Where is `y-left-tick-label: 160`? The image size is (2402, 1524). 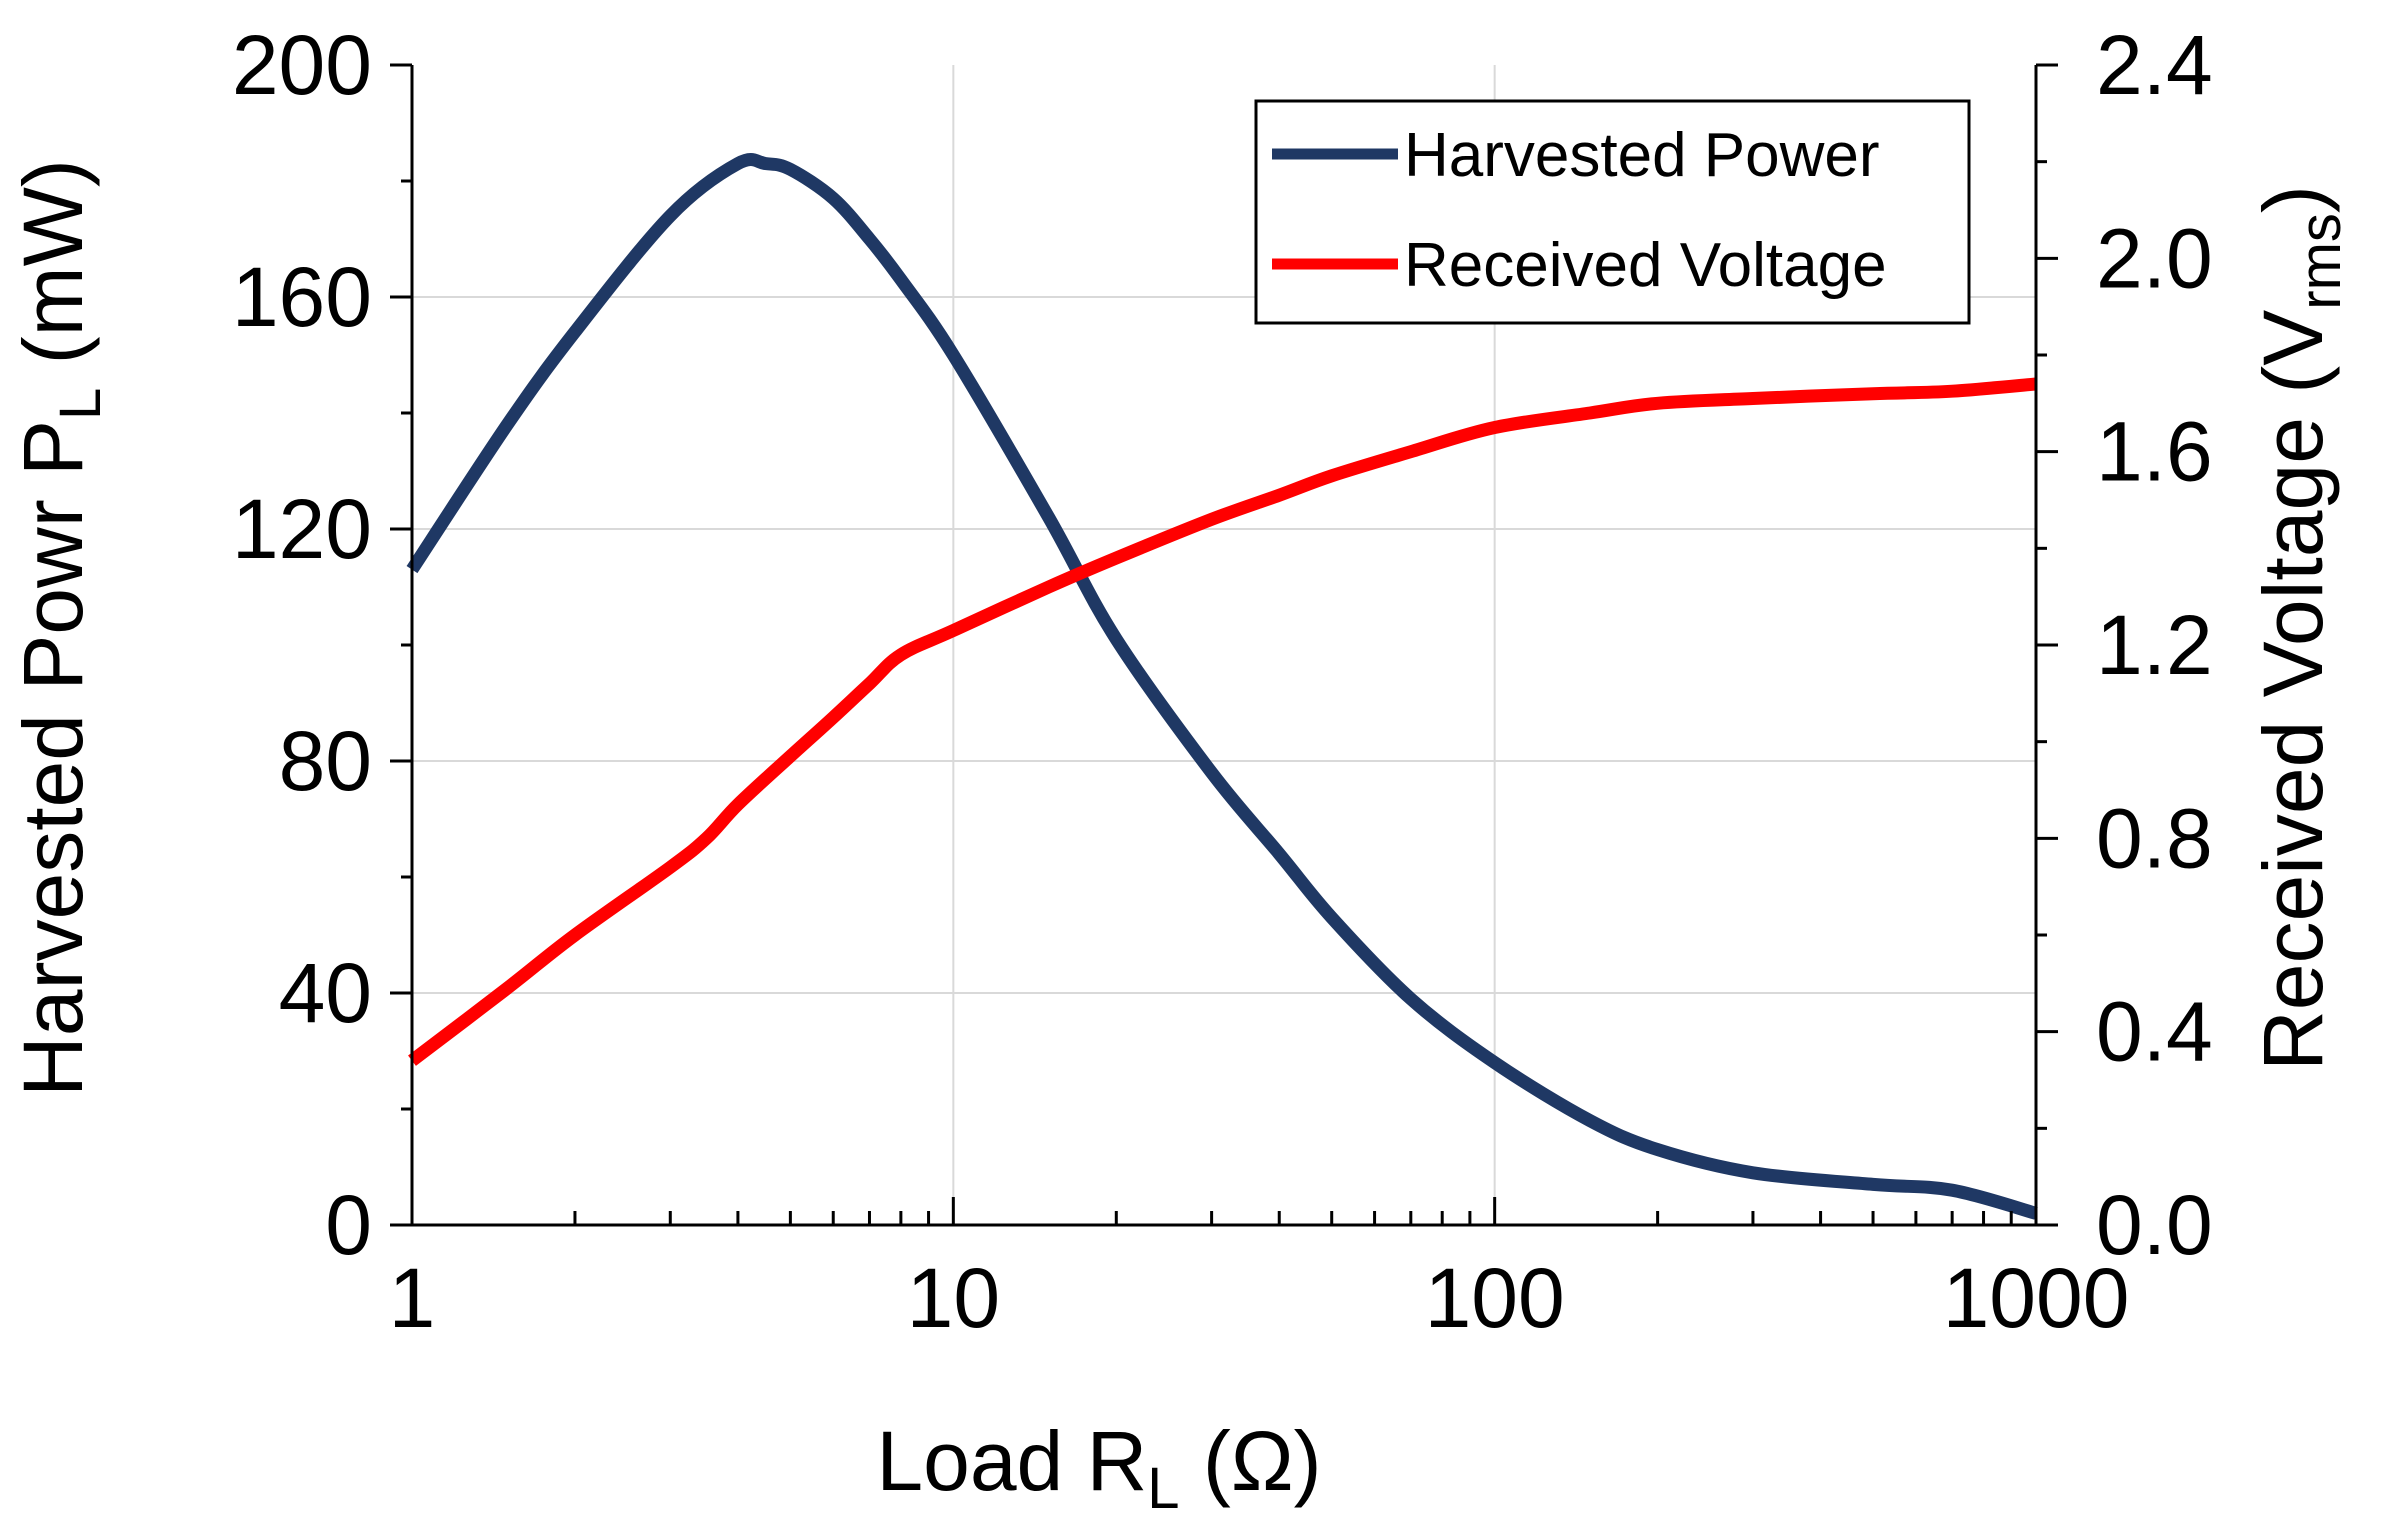
y-left-tick-label: 160 is located at coordinates (302, 297).